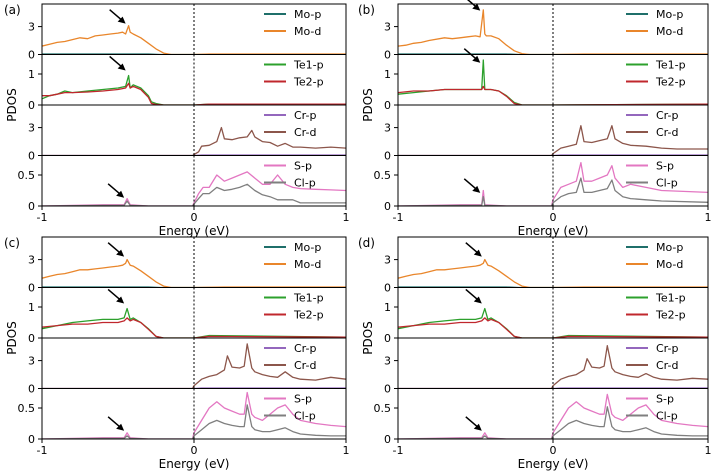 This screenshot has height=471, width=712. What do you see at coordinates (12, 10) in the screenshot?
I see `panel-label: (a)` at bounding box center [12, 10].